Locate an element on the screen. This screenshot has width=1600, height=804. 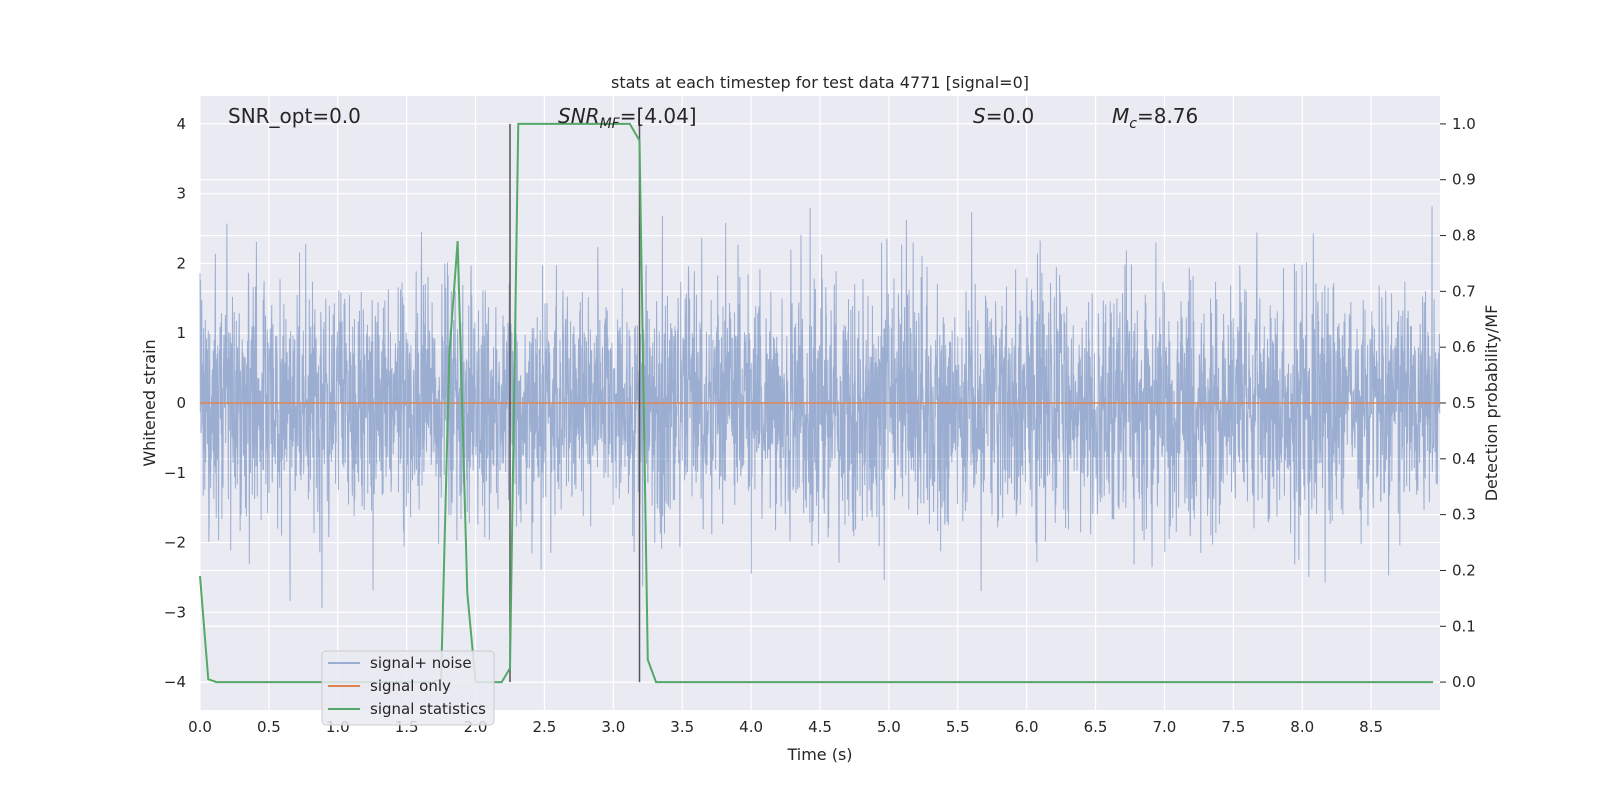
annotation-s: S=0.0 is located at coordinates (1003, 116).